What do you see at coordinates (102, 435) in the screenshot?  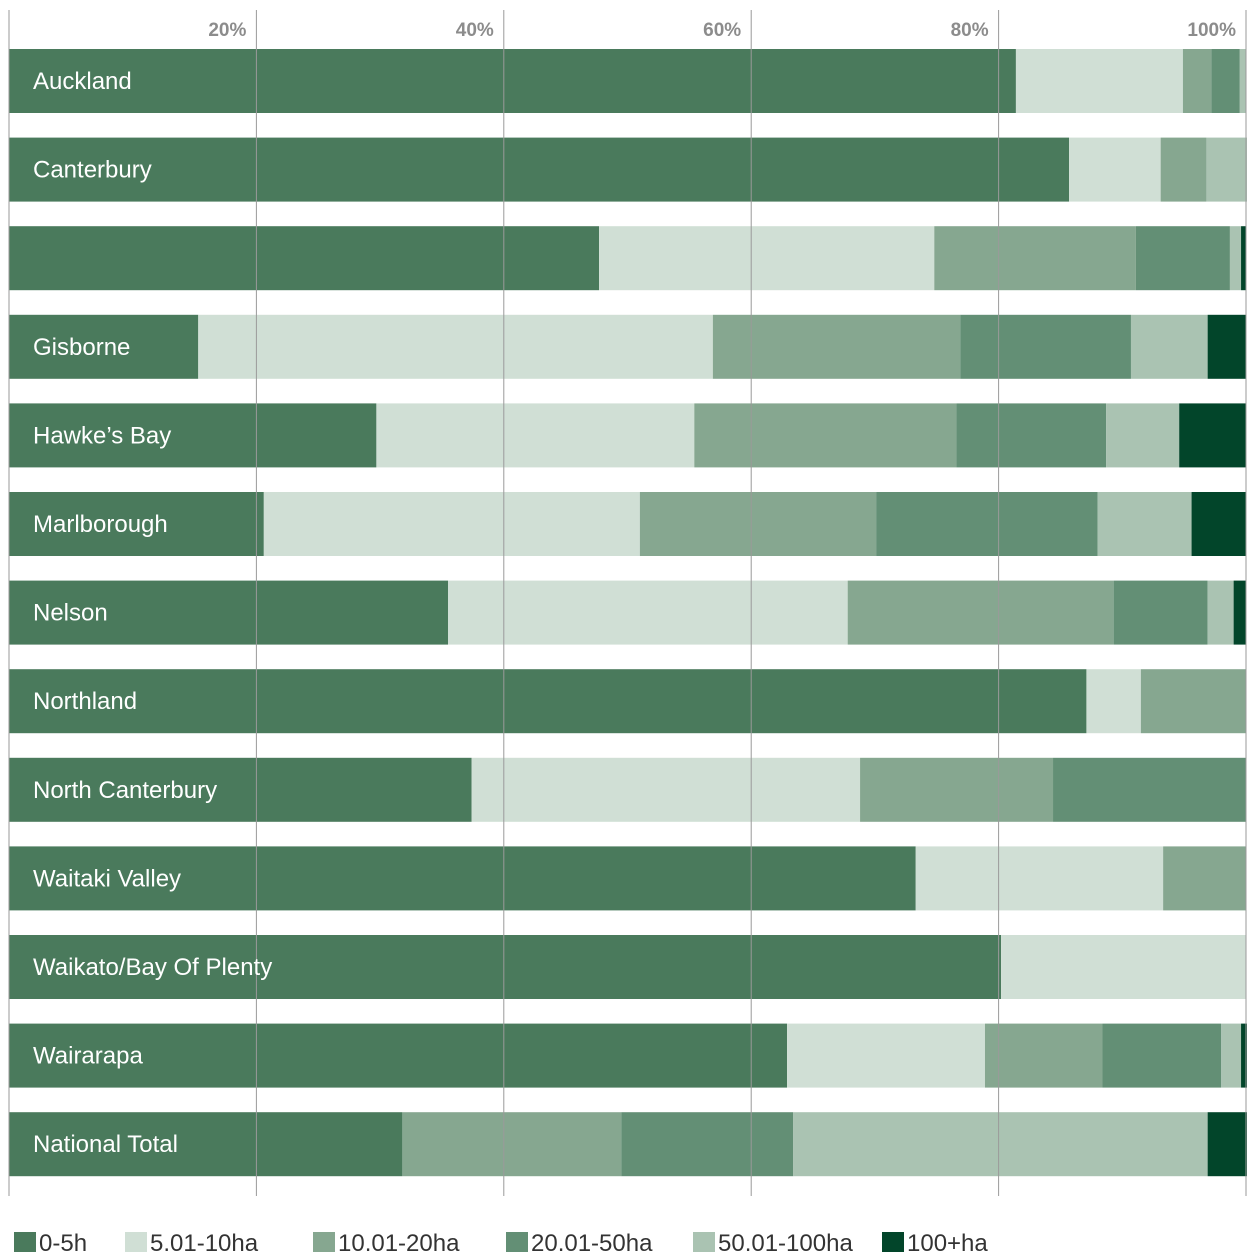 I see `category-label: Hawke’s Bay` at bounding box center [102, 435].